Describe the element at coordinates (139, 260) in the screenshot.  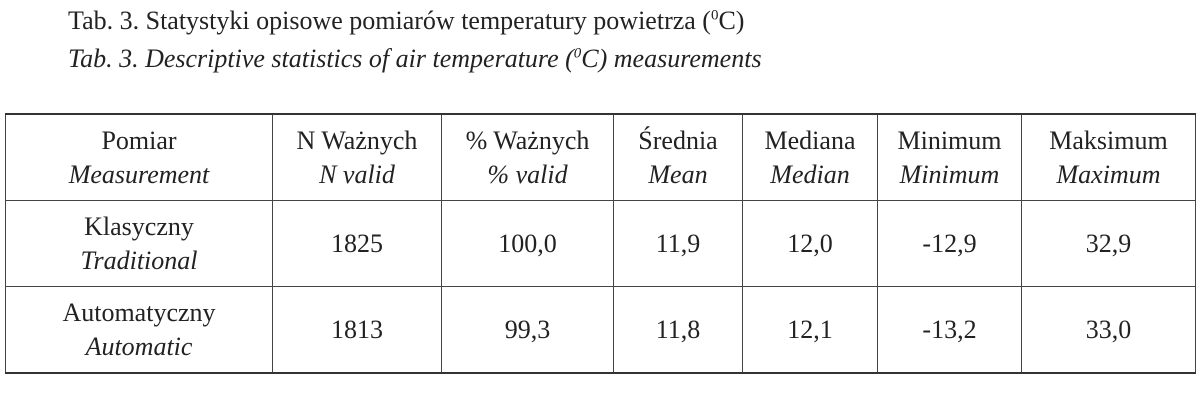
I see `label-english: Traditional` at that location.